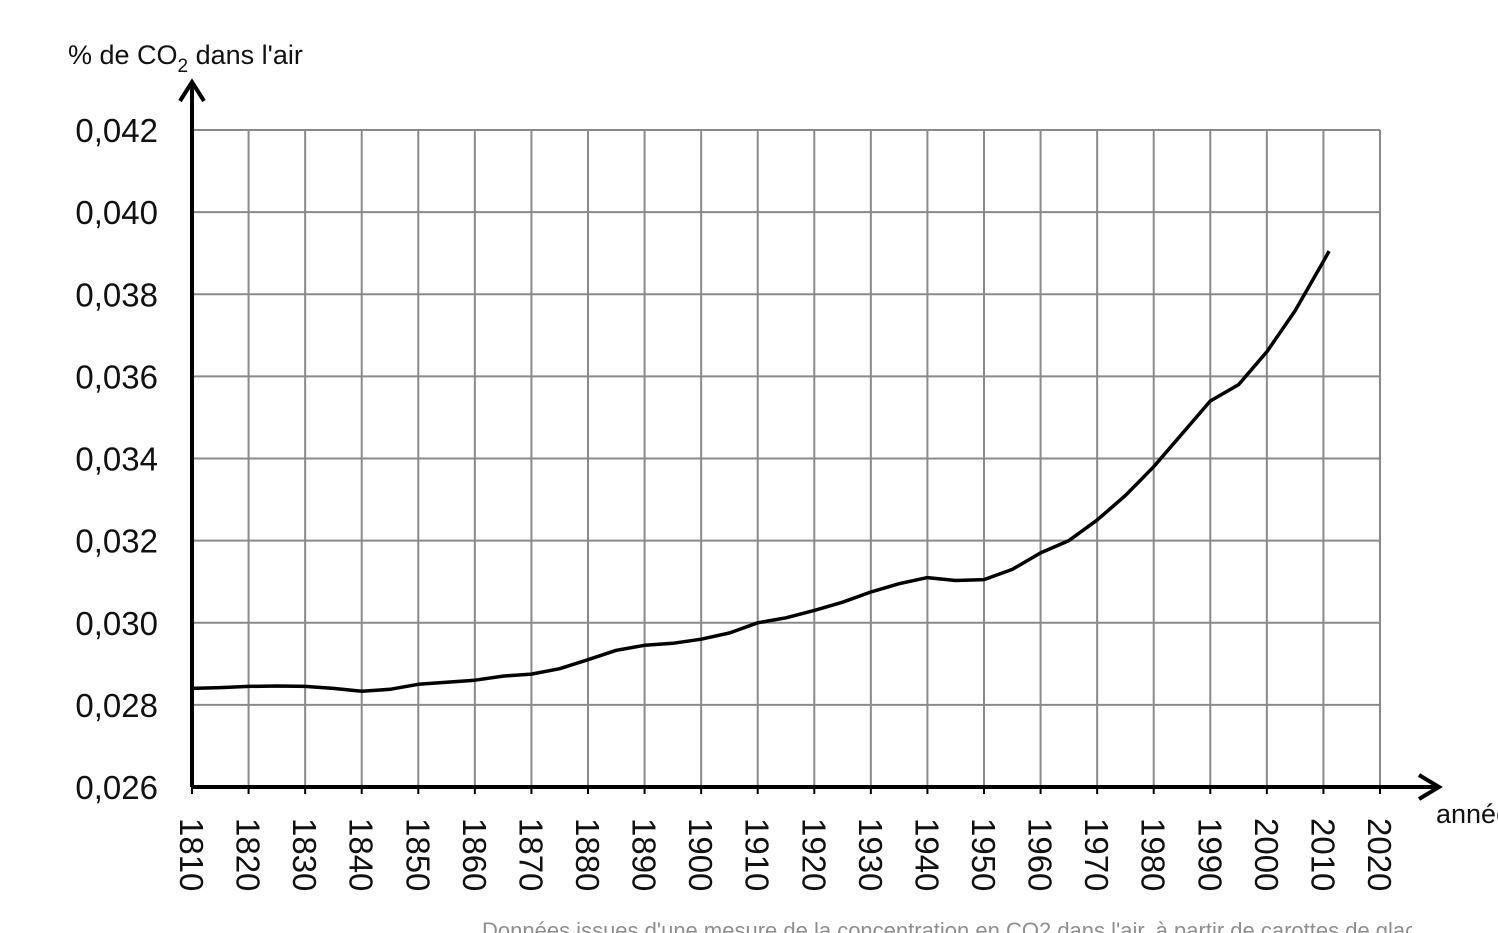 The image size is (1498, 933). I want to click on y-tick-label: 0,028, so click(116, 705).